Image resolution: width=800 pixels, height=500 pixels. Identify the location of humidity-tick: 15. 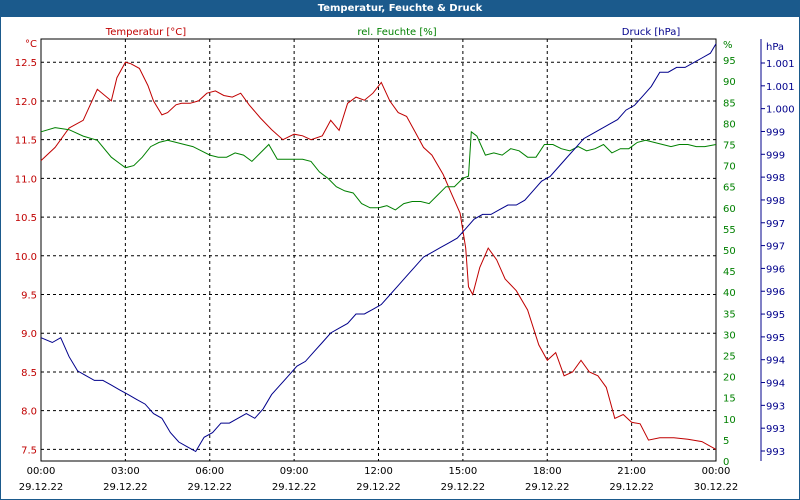
(729, 399).